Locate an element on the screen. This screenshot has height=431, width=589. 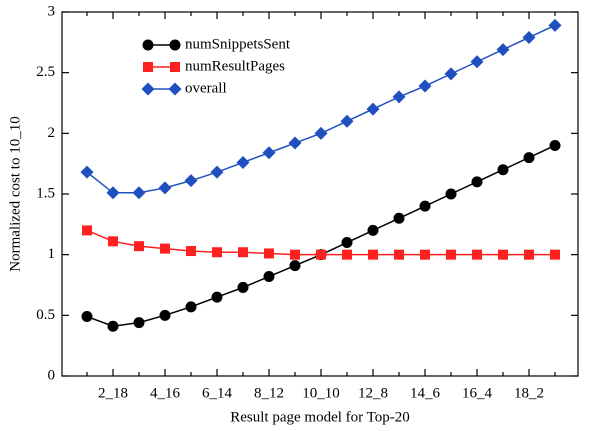
x-tick-label: 10_10 is located at coordinates (321, 393).